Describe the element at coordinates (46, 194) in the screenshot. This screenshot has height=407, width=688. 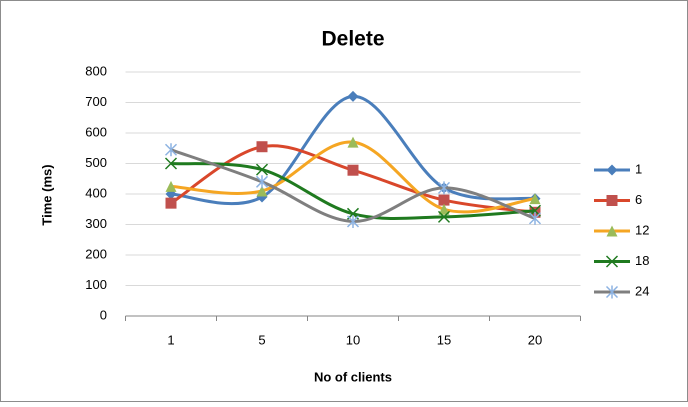
I see `y-axis-label: Time (ms)` at that location.